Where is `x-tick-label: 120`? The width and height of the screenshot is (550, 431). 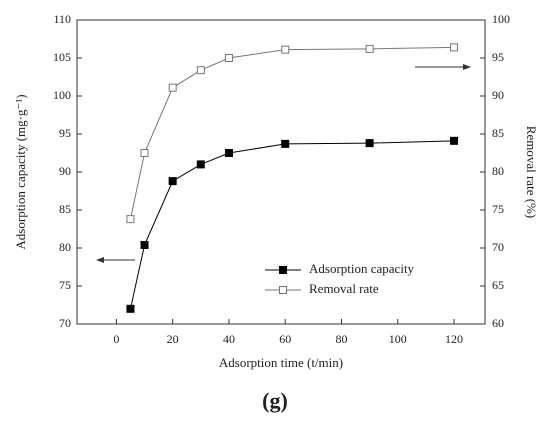
x-tick-label: 120 is located at coordinates (454, 339).